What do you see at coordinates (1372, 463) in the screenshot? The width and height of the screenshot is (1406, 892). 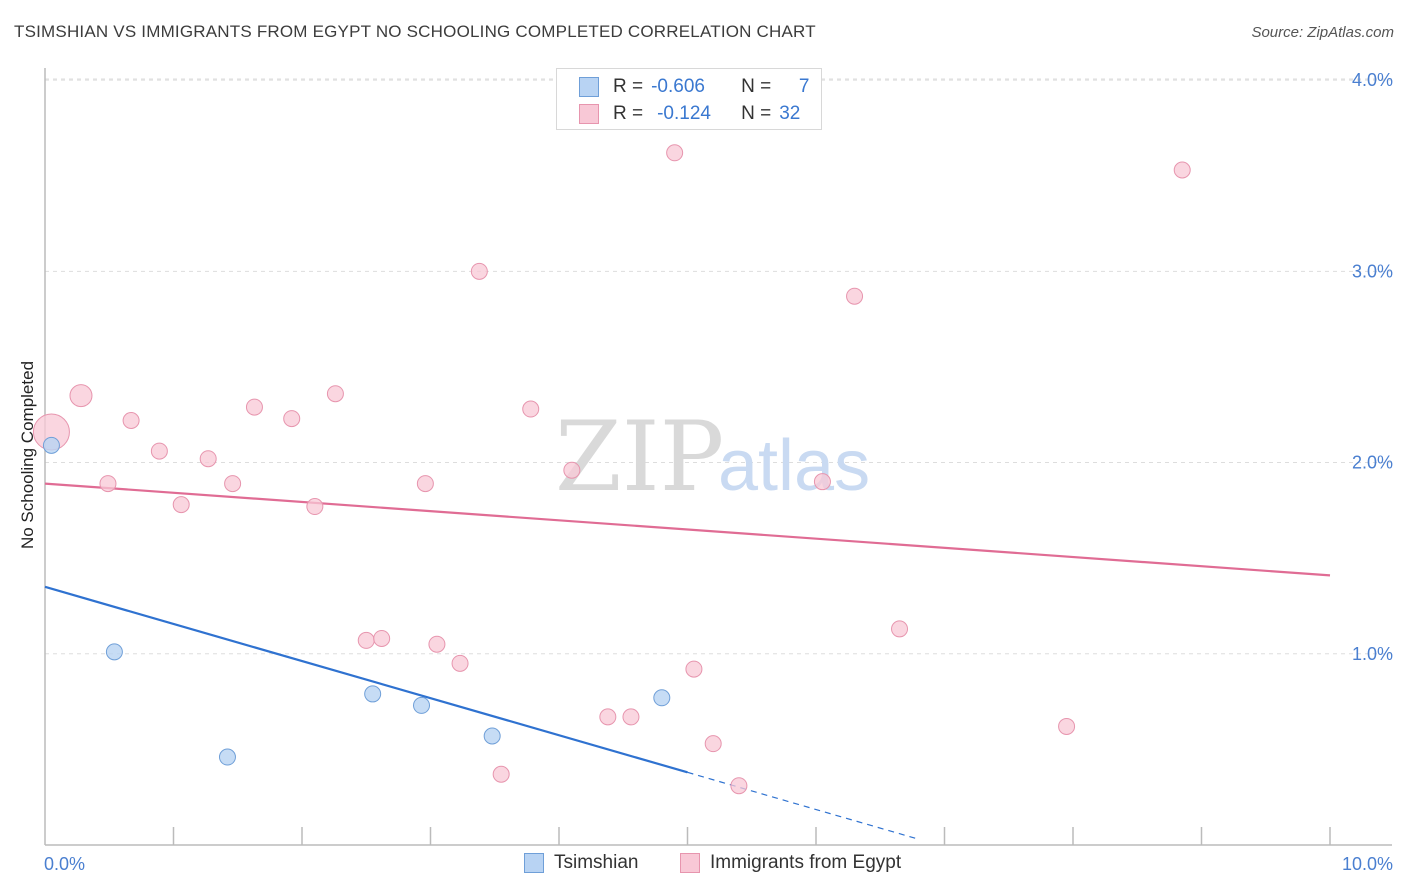 I see `y-tick-label: 2.0%` at bounding box center [1372, 463].